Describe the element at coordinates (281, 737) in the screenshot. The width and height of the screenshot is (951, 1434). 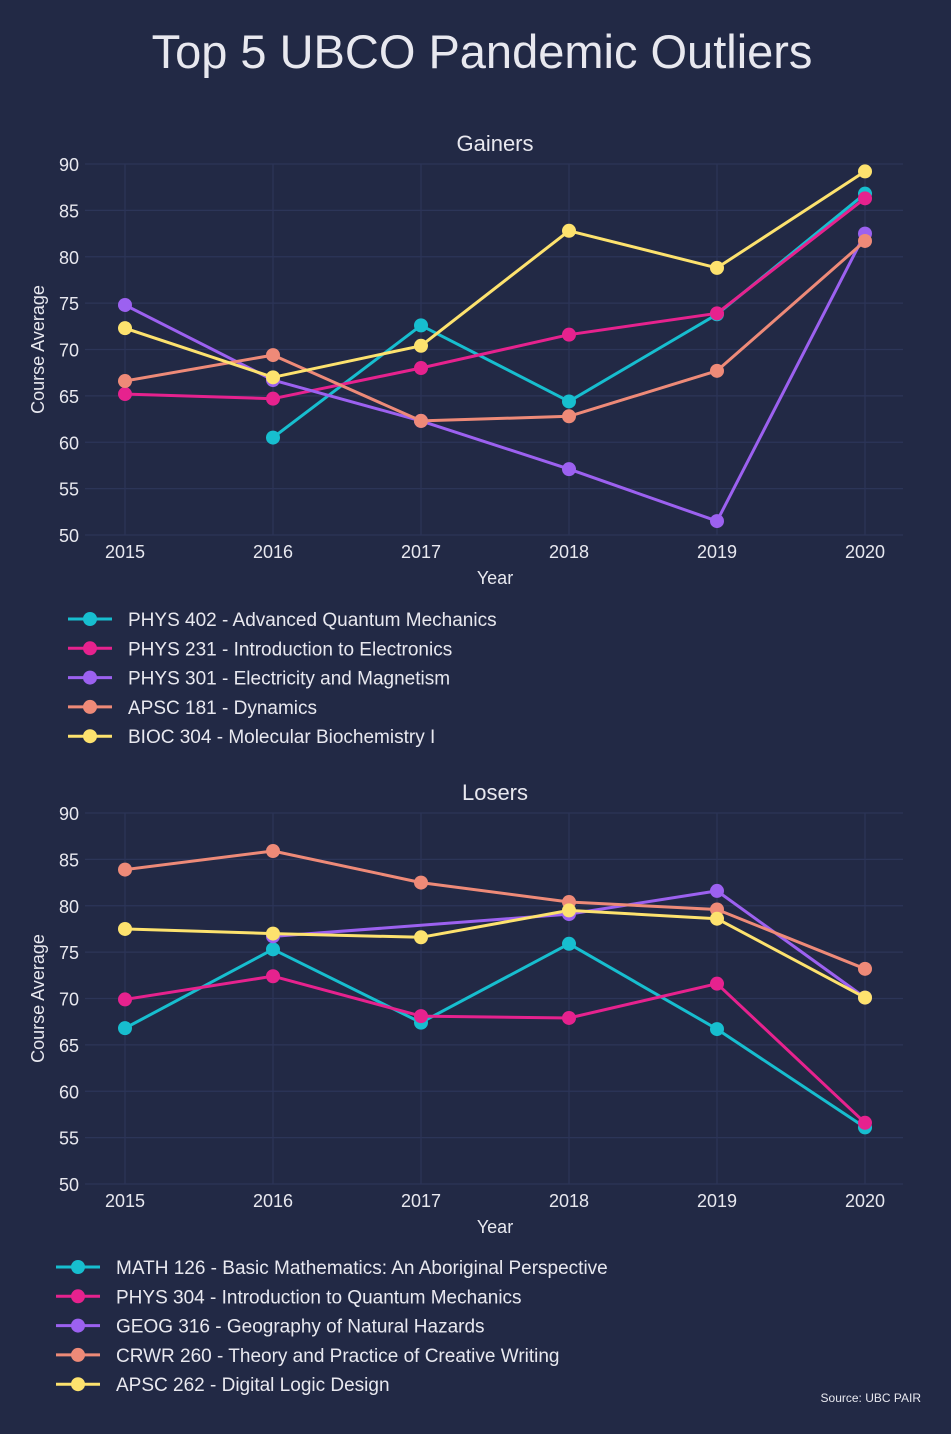
I see `legend-entry: BIOC 304 - Molecular Biochemistry I` at that location.